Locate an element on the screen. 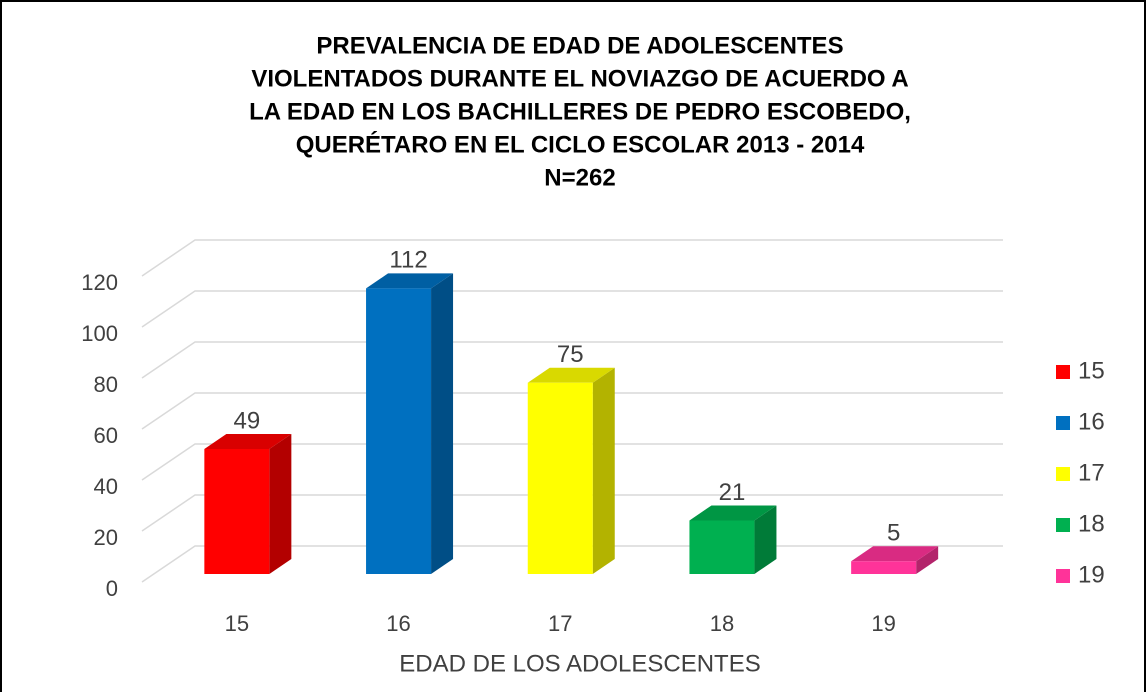 The height and width of the screenshot is (692, 1147). legend-label: 15 is located at coordinates (1091, 370).